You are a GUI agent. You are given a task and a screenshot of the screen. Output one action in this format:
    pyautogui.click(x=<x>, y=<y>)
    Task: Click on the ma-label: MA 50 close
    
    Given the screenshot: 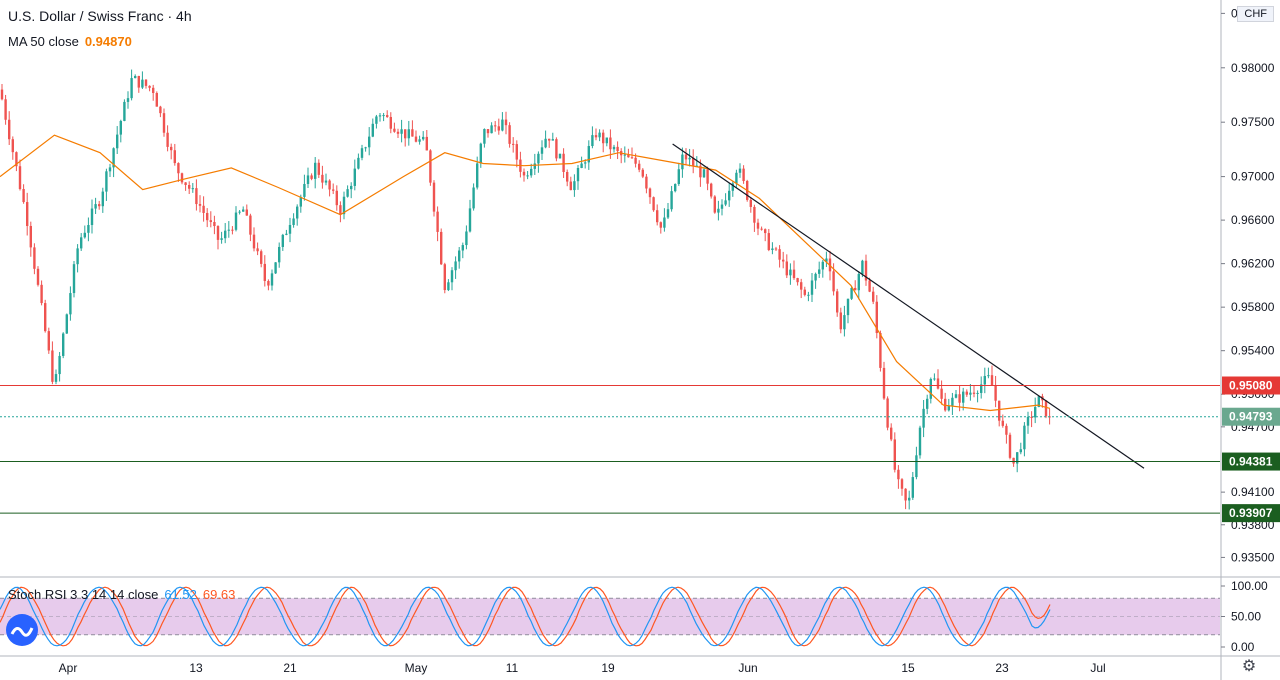 What is the action you would take?
    pyautogui.click(x=43, y=41)
    